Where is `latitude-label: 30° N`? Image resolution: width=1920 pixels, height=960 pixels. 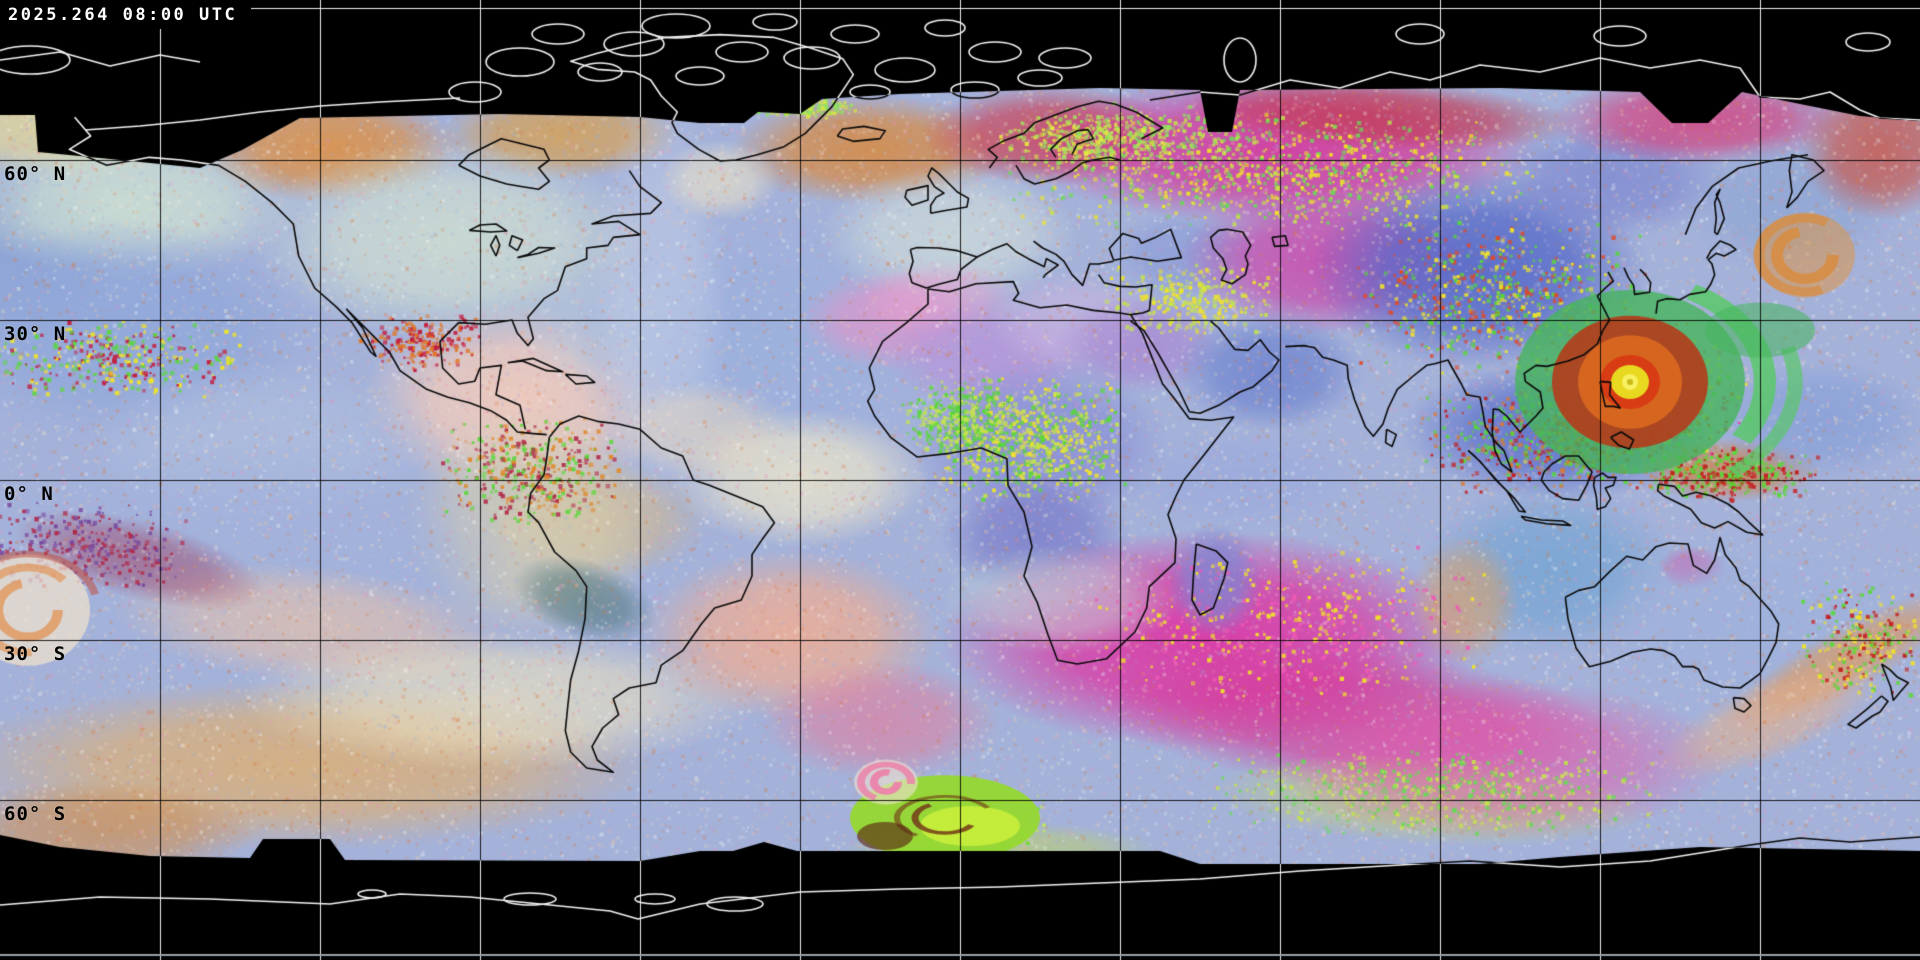
latitude-label: 30° N is located at coordinates (35, 334).